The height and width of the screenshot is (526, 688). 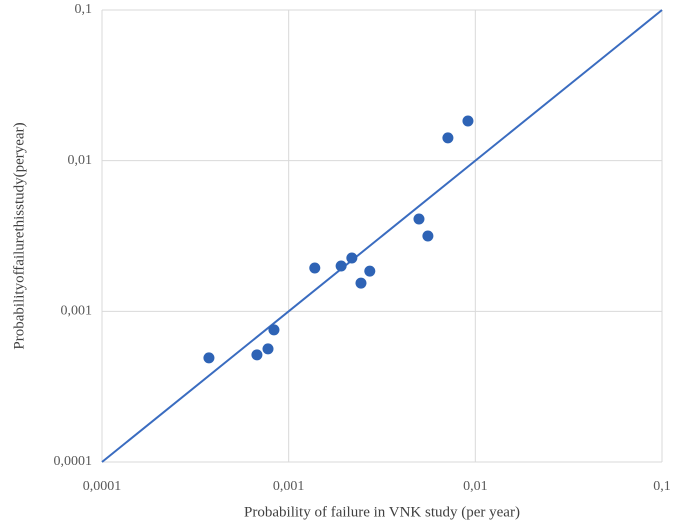 I want to click on x-tick-label: 0,01, so click(x=475, y=486).